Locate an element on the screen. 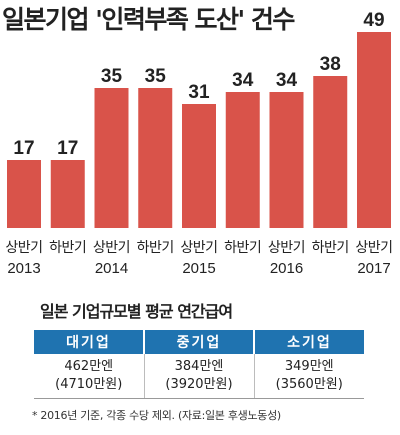  year-label: 2017 is located at coordinates (373, 268).